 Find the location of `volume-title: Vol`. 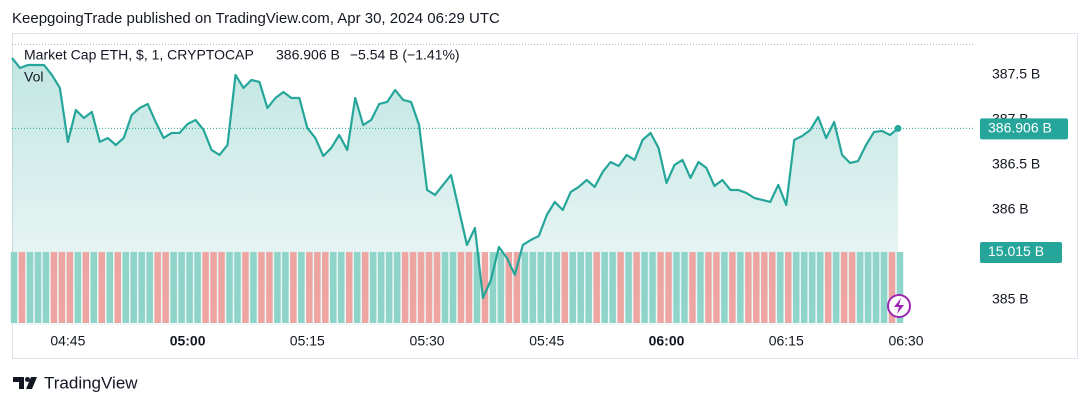

volume-title: Vol is located at coordinates (33, 77).